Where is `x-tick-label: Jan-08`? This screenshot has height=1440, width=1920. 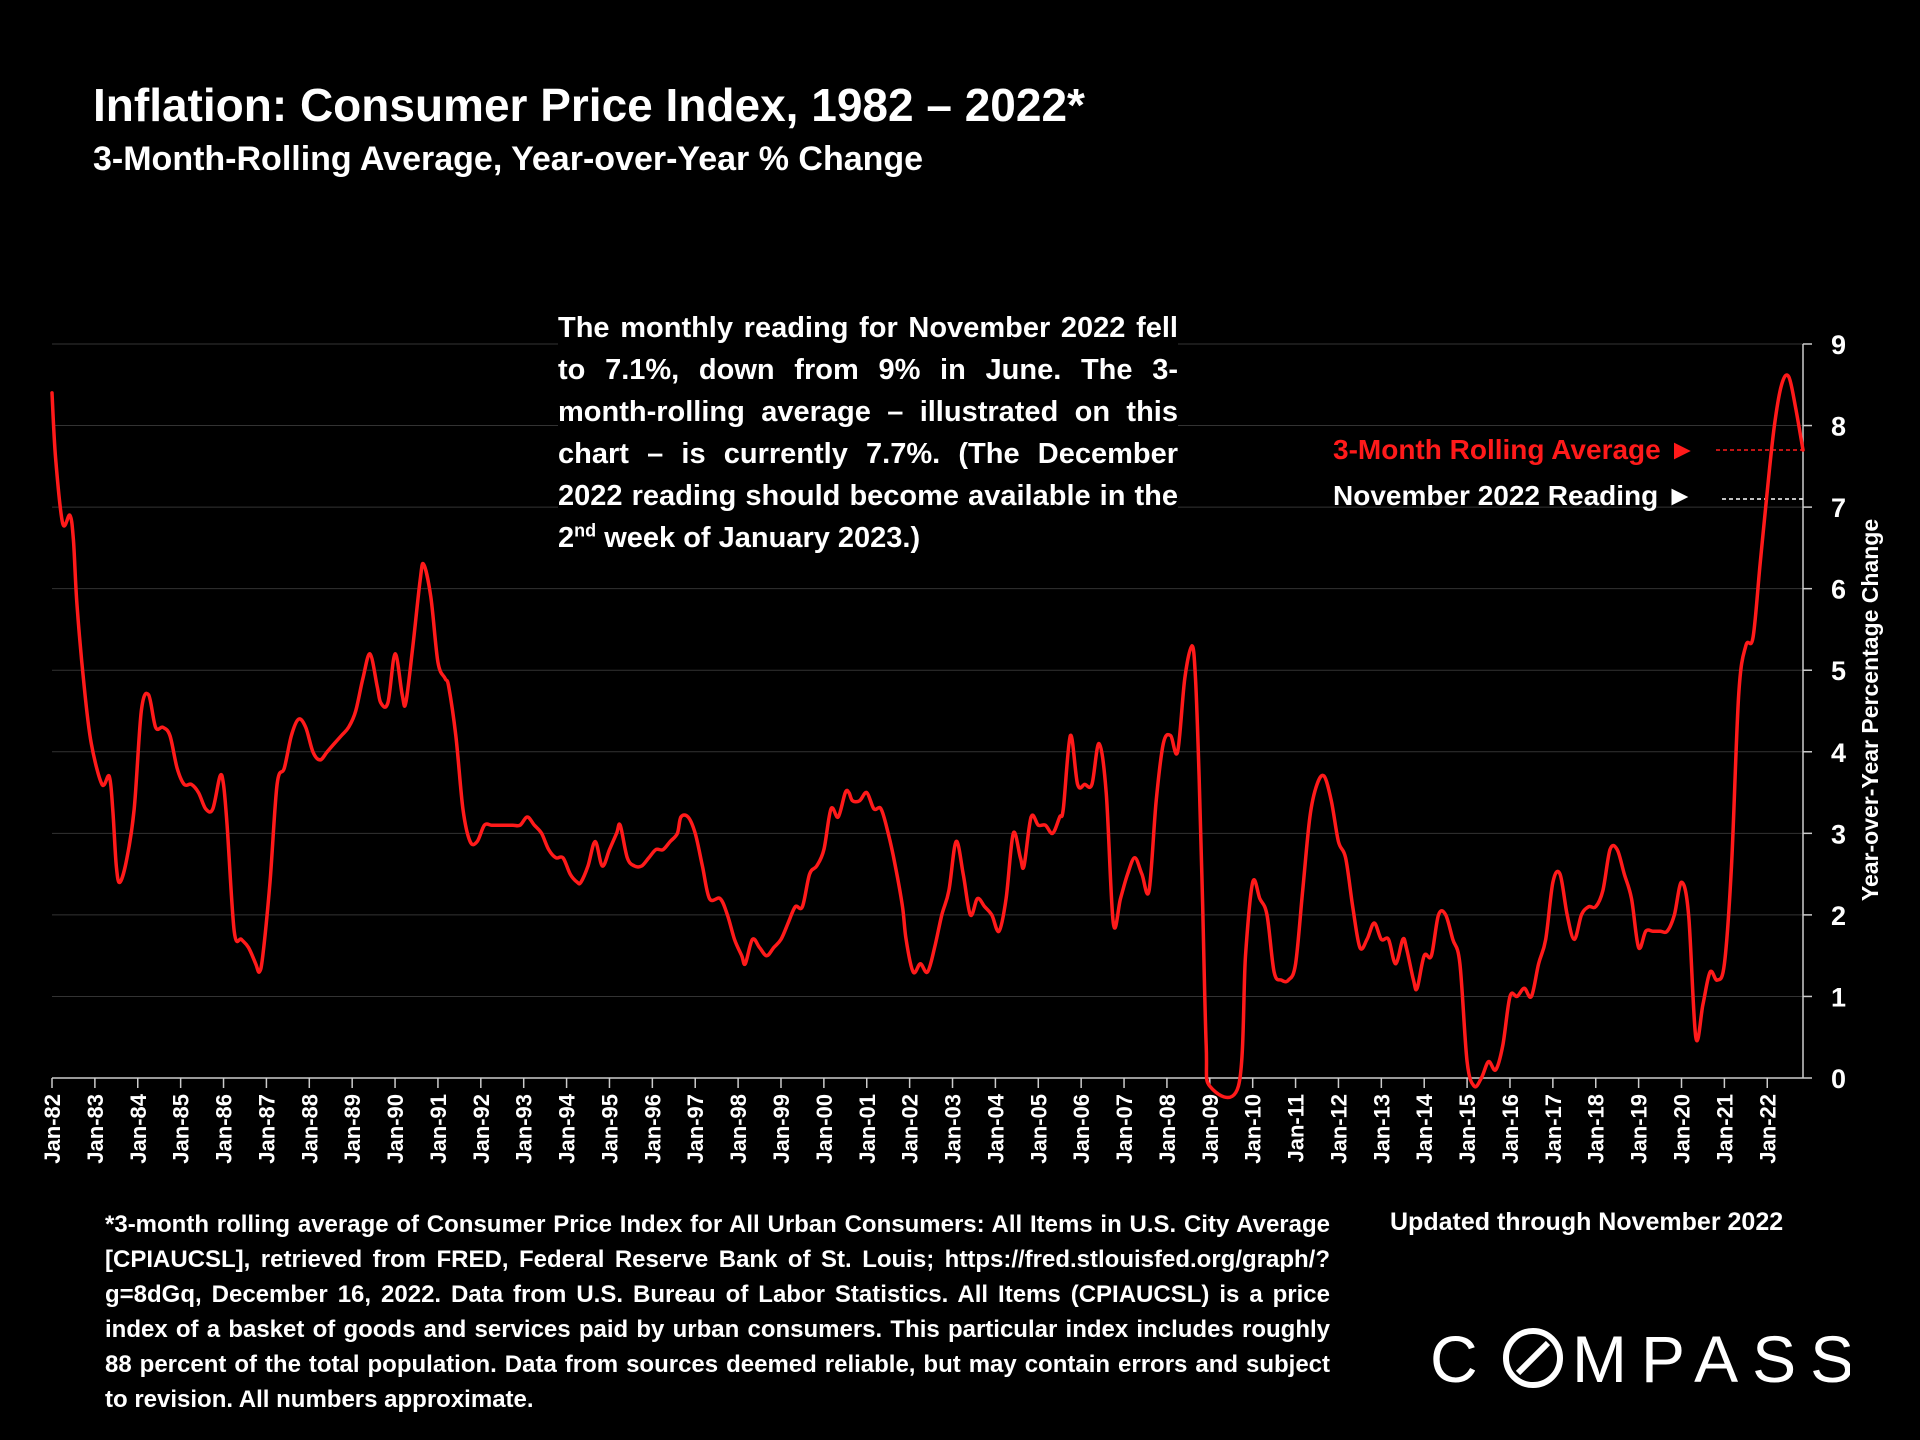 x-tick-label: Jan-08 is located at coordinates (1167, 1129).